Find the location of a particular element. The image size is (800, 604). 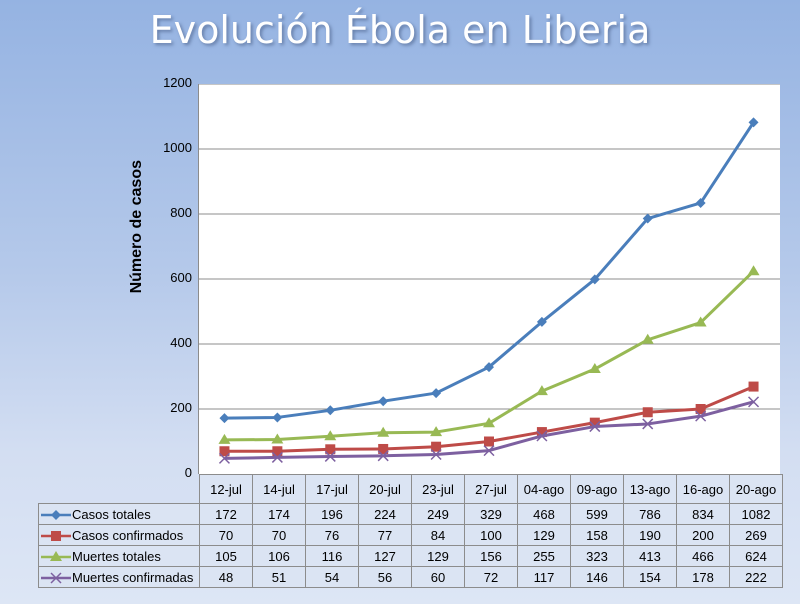

data-label: 255 is located at coordinates (544, 556).